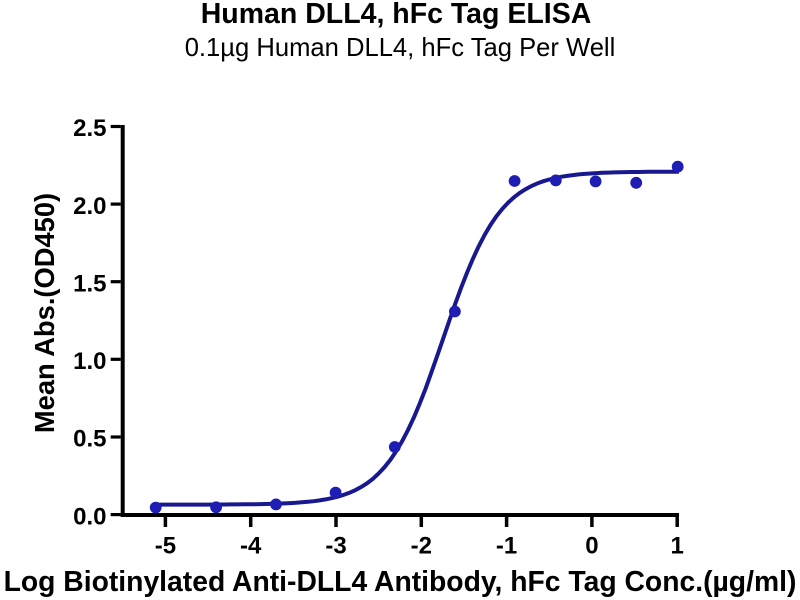  What do you see at coordinates (335, 546) in the screenshot?
I see `svg-text: -3` at bounding box center [335, 546].